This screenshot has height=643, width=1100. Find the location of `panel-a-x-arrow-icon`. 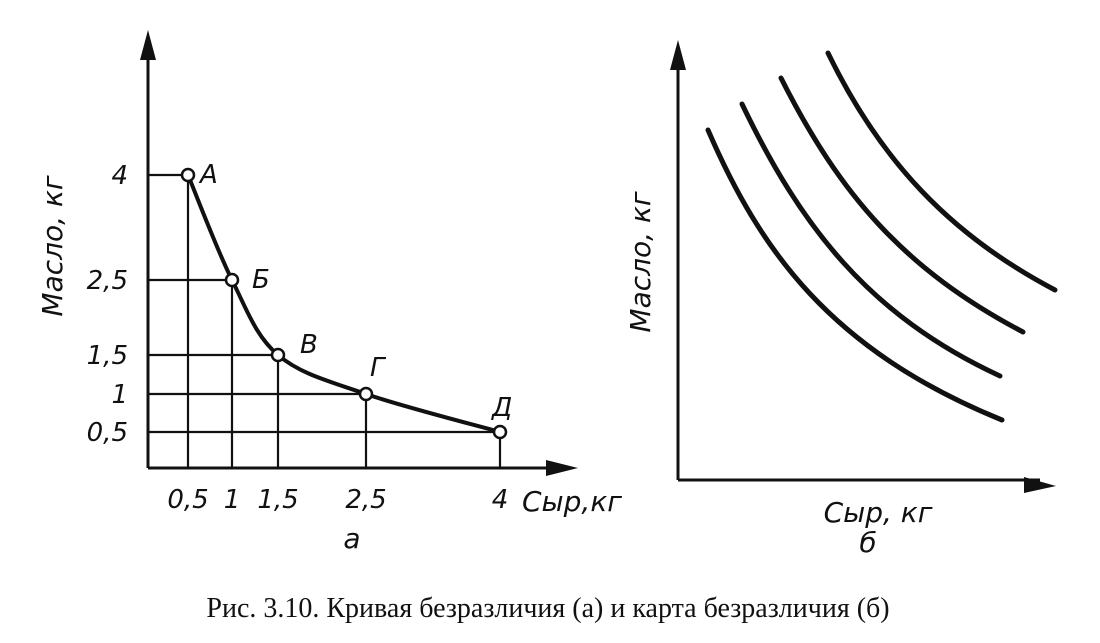

panel-a-x-arrow-icon is located at coordinates (562, 468).